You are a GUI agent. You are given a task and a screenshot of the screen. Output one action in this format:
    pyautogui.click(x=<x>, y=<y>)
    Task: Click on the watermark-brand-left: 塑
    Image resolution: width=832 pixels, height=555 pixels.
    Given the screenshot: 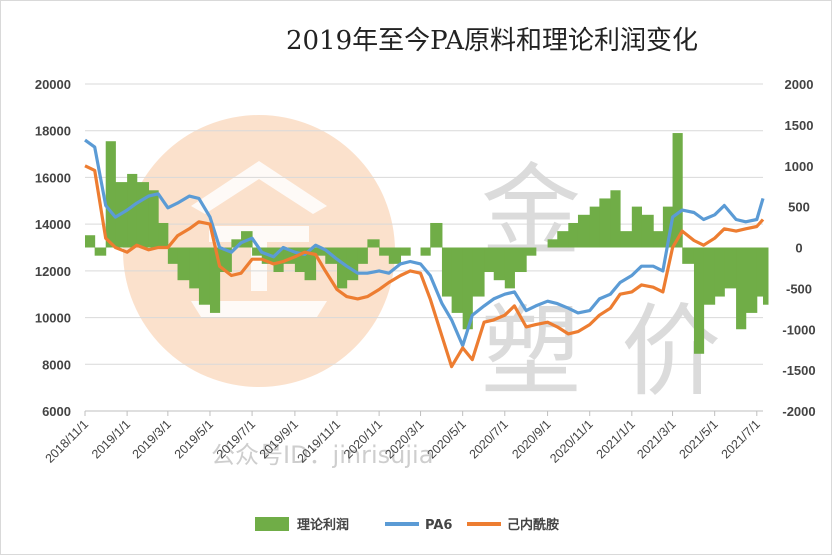 What is the action you would take?
    pyautogui.click(x=531, y=351)
    